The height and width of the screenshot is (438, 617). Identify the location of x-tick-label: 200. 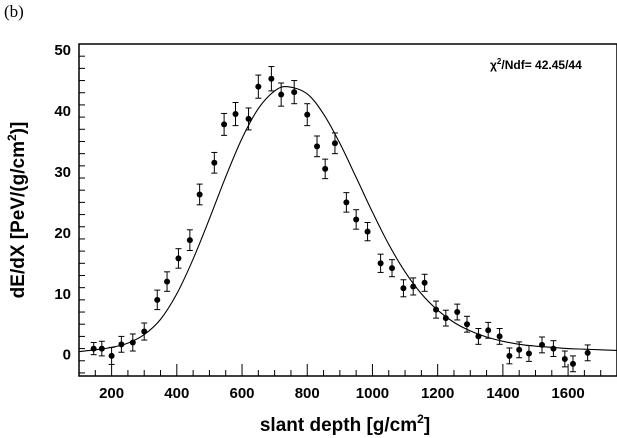
(111, 393).